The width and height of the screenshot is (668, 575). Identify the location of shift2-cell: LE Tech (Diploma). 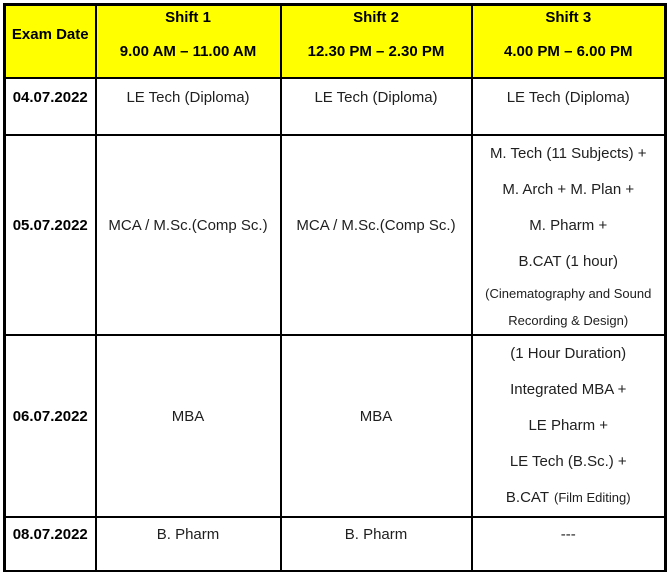
(376, 106).